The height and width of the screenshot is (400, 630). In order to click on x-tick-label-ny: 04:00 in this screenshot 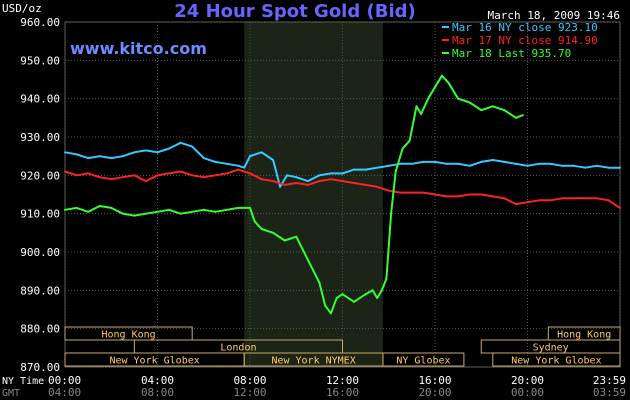, I will do `click(157, 380)`.